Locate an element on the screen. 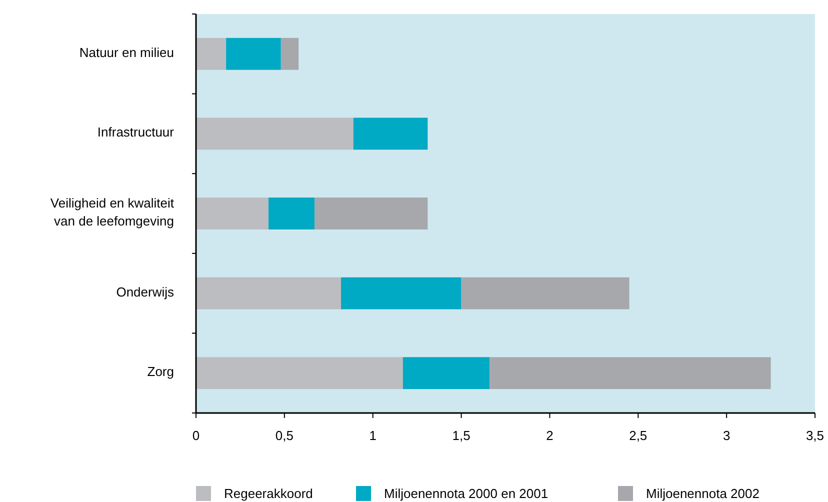  x-tick-label: 2,5 is located at coordinates (638, 435).